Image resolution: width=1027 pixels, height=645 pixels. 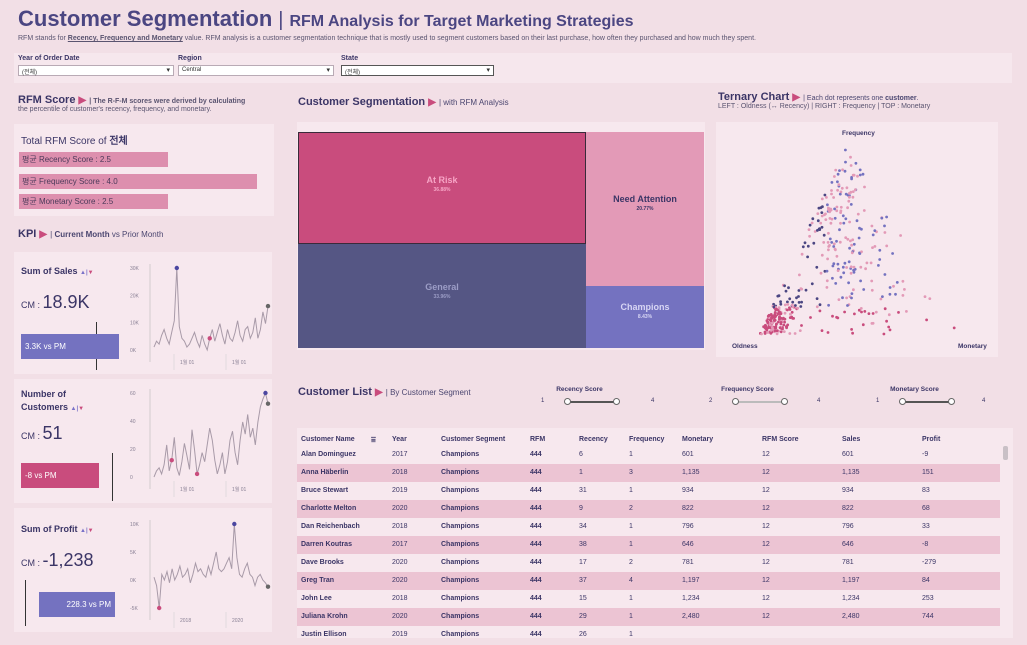 What do you see at coordinates (138, 181) in the screenshot?
I see `frequency-score-bar: 평균 Frequency Score : 4.0` at bounding box center [138, 181].